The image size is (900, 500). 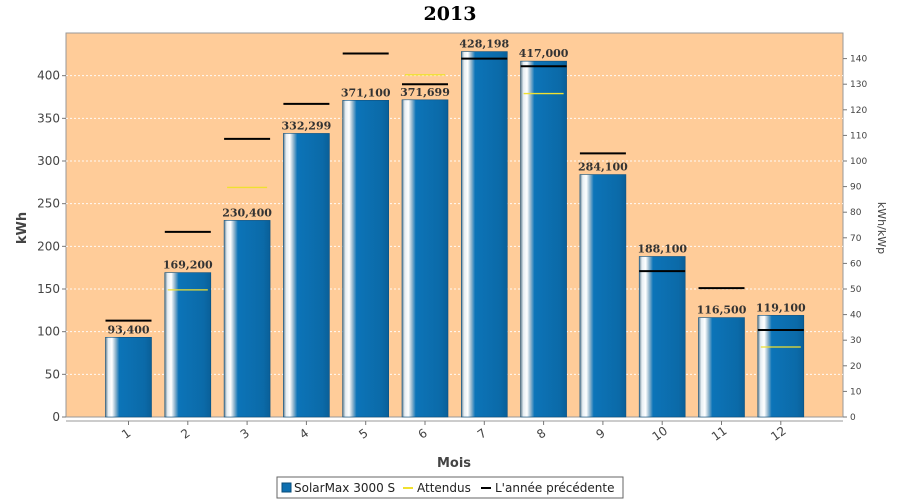 I want to click on y2-tick-label: 120, so click(x=858, y=111).